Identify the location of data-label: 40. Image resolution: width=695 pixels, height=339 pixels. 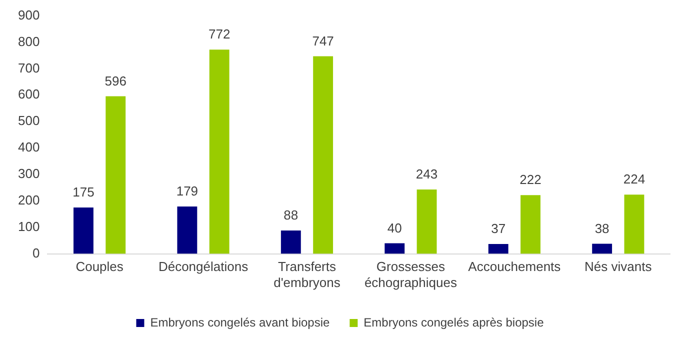
(394, 228).